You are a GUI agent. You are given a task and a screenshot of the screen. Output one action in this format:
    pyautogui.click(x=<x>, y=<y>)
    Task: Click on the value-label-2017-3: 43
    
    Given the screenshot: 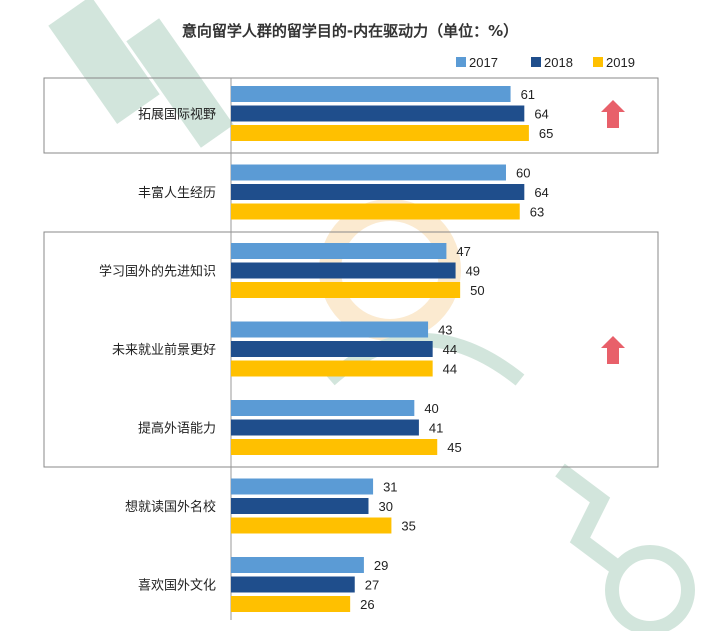 What is the action you would take?
    pyautogui.click(x=445, y=330)
    